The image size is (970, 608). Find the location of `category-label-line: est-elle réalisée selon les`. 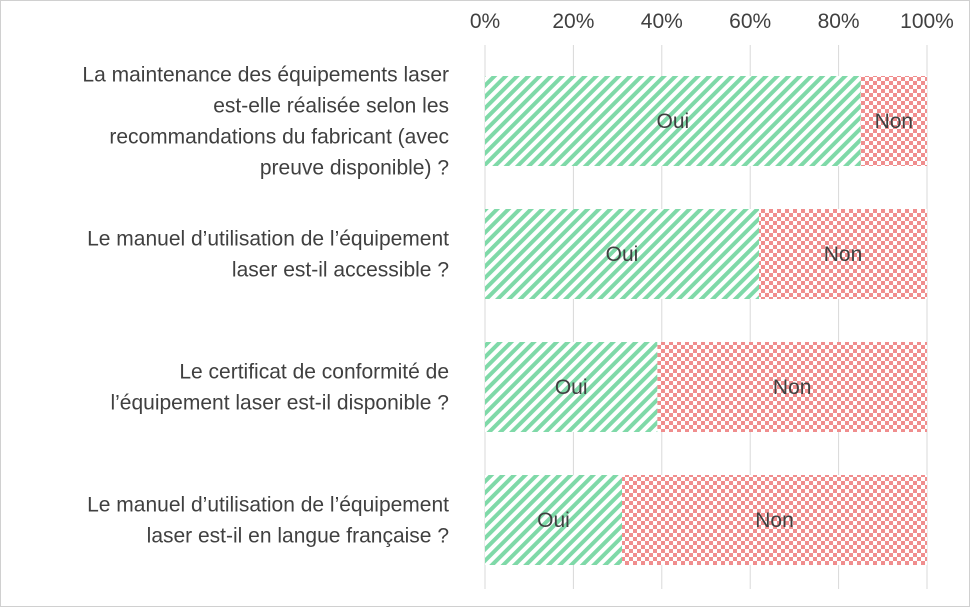

category-label-line: est-elle réalisée selon les is located at coordinates (331, 106).